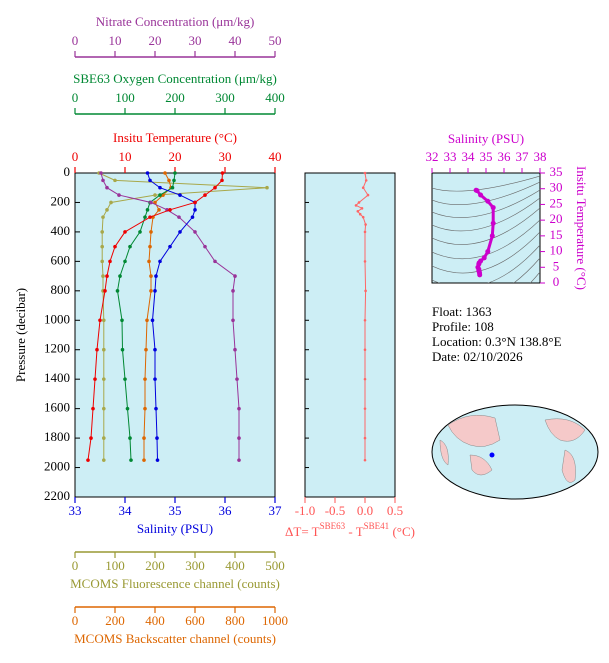 The width and height of the screenshot is (609, 663). Describe the element at coordinates (57, 318) in the screenshot. I see `y-tick-label: 1000` at that location.